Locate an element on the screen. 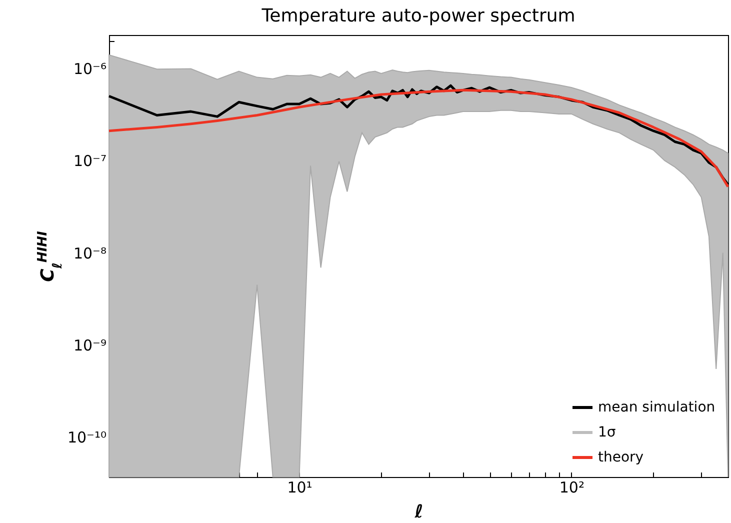 This screenshot has width=731, height=523. y-tick-label: 10⁻¹⁰ is located at coordinates (86, 437).